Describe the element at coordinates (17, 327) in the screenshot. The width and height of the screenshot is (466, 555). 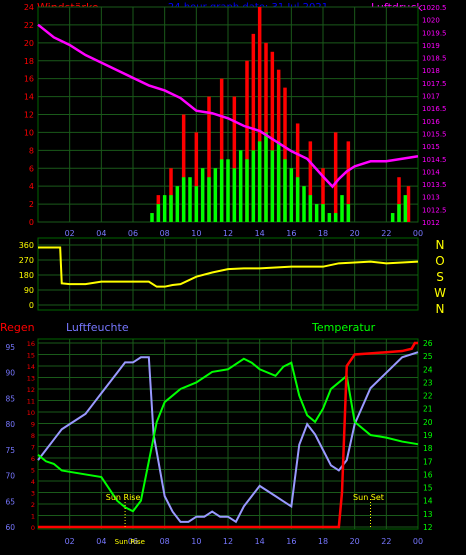
I see `regen-axis-title: Regen` at that location.